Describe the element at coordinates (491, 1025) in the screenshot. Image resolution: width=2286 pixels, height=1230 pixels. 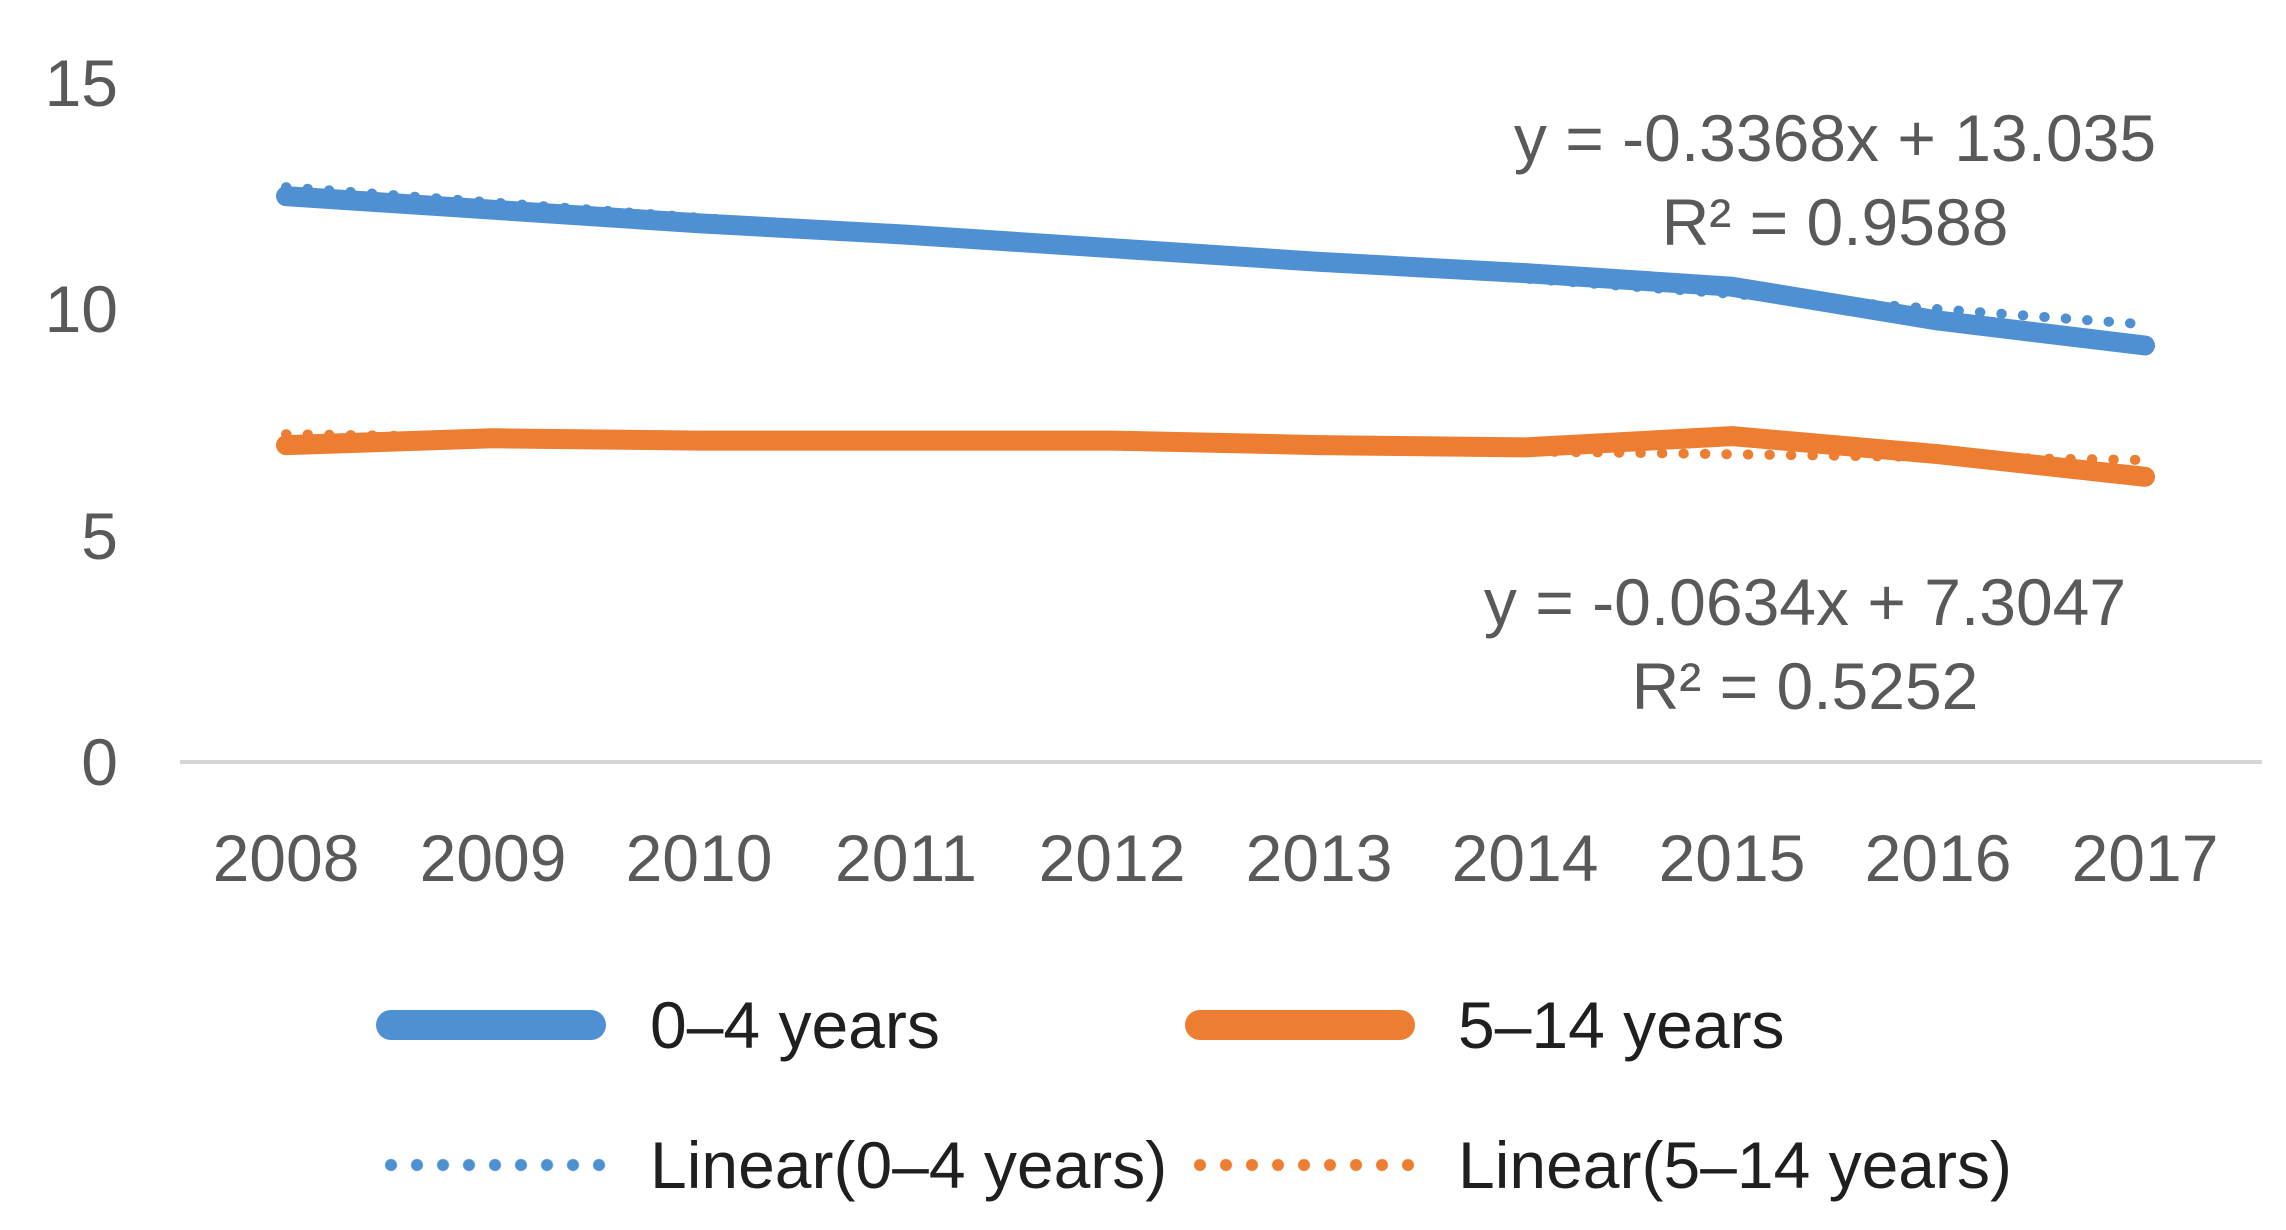
I see `legend-swatch-0-4-solid-line` at that location.